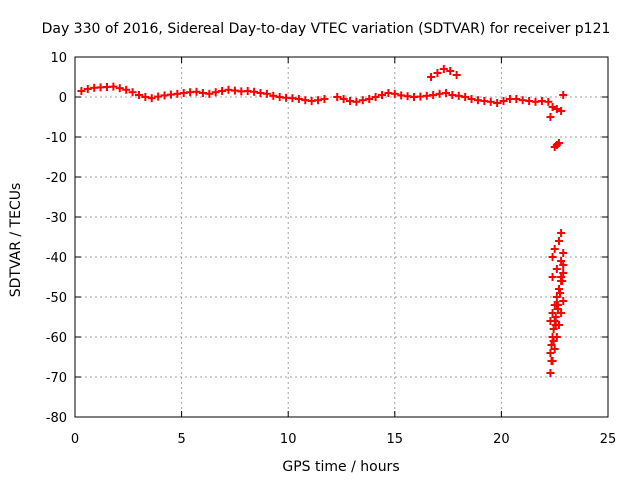  I want to click on x-axis-label: GPS time / hours, so click(340, 467).